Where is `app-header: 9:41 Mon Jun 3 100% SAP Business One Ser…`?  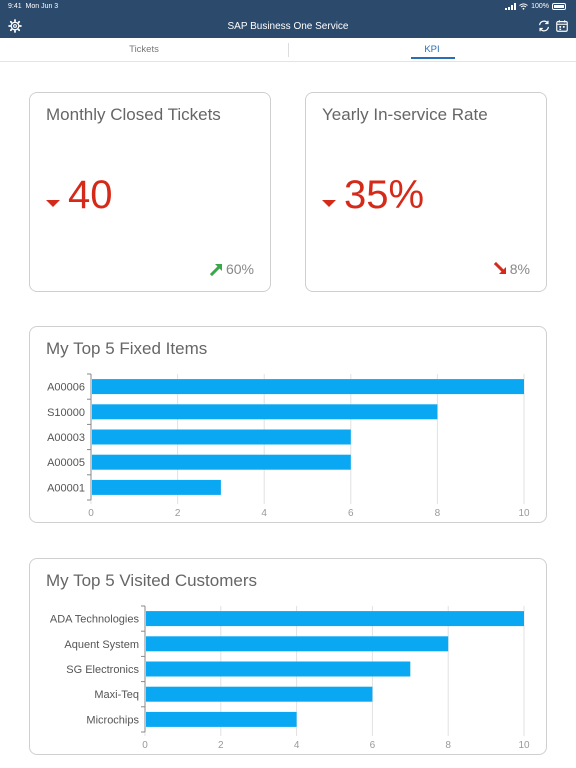 app-header: 9:41 Mon Jun 3 100% SAP Business One Ser… is located at coordinates (288, 19).